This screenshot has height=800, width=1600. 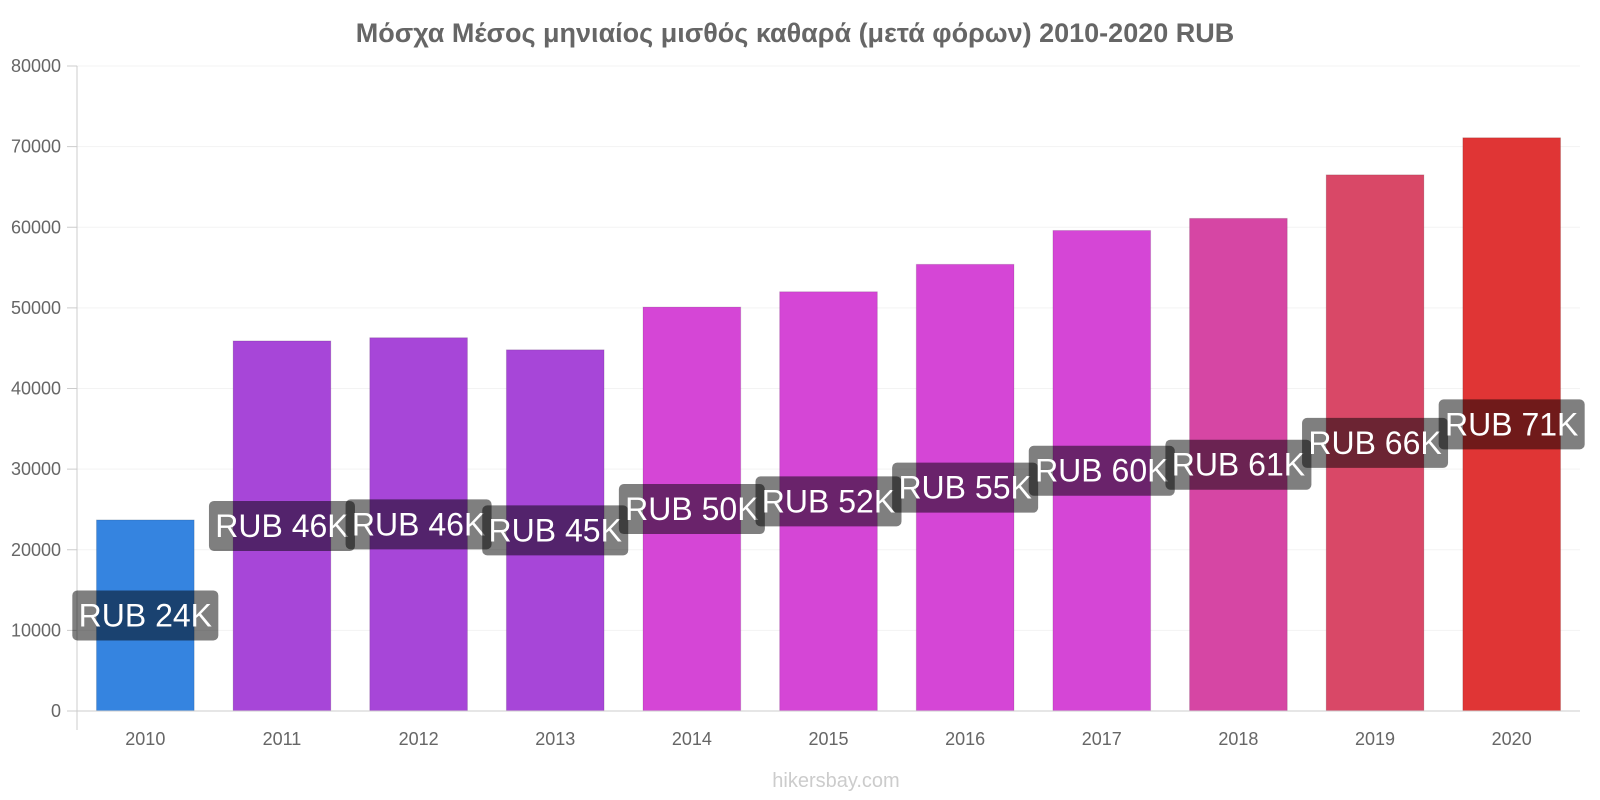 What do you see at coordinates (555, 739) in the screenshot?
I see `x-tick-label: 2013` at bounding box center [555, 739].